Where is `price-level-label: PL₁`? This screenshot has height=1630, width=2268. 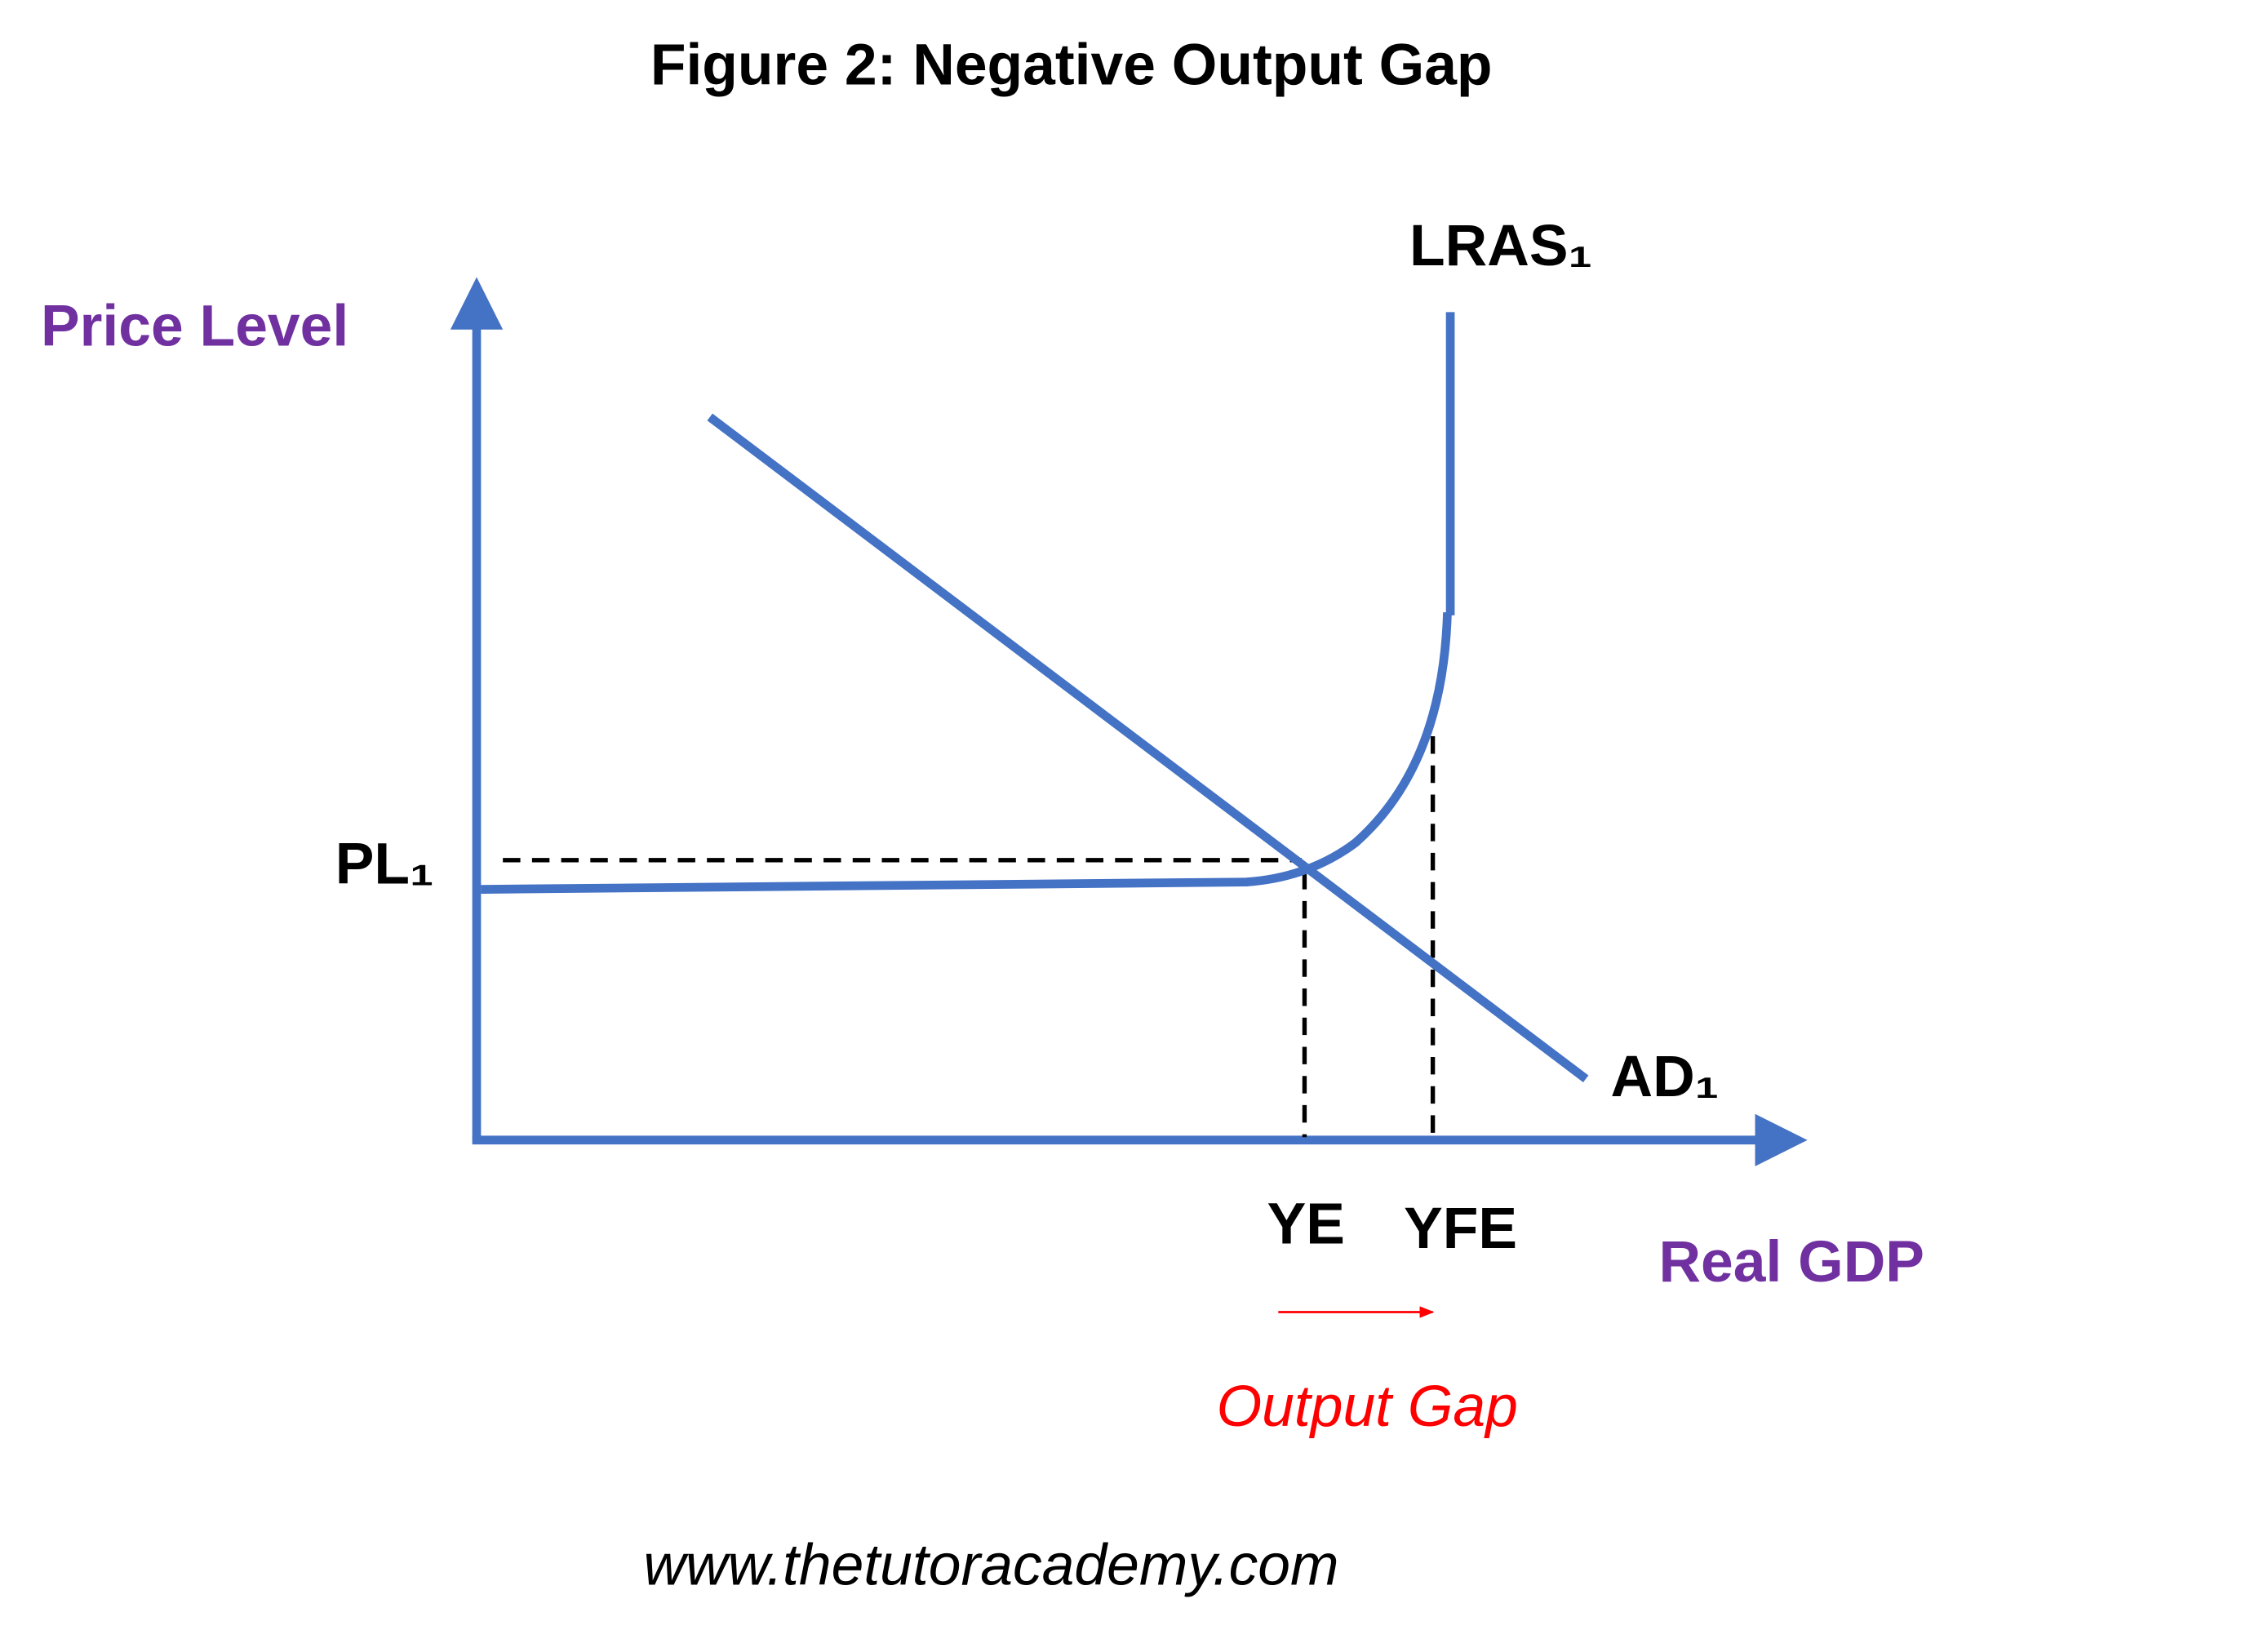 price-level-label: PL₁ is located at coordinates (384, 863).